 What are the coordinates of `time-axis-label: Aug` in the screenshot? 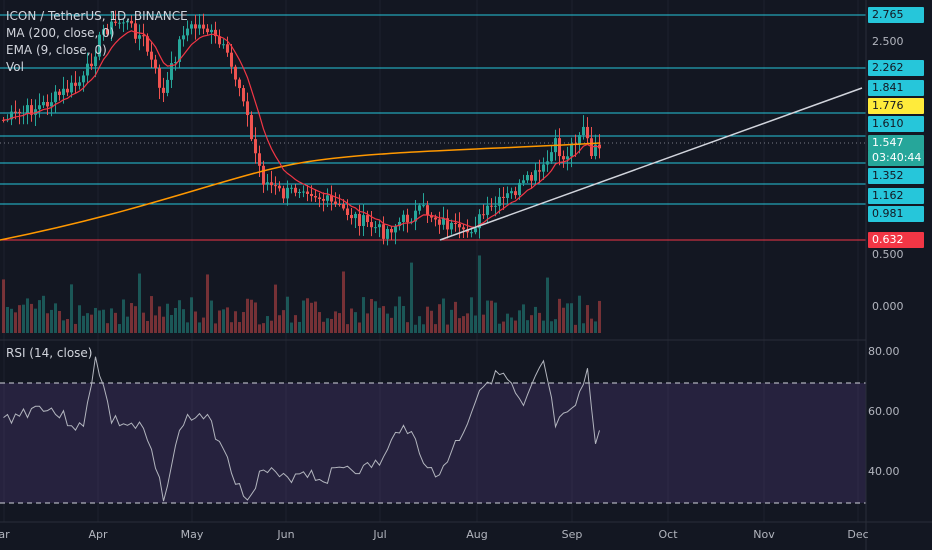 It's located at (477, 534).